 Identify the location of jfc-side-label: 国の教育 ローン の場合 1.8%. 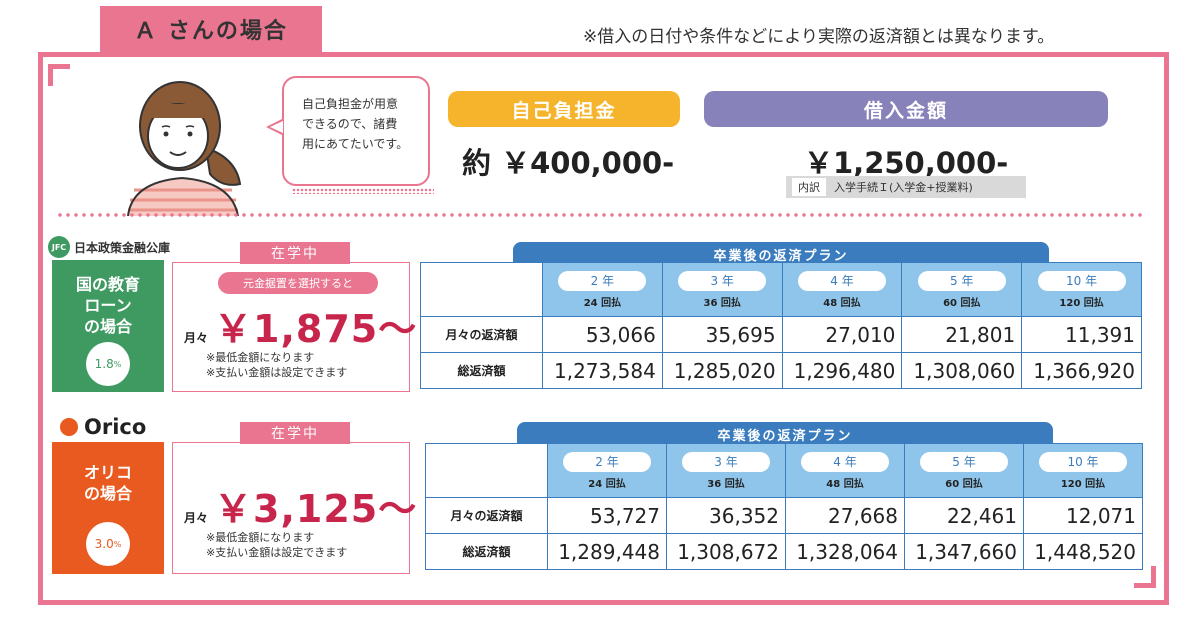
(108, 326).